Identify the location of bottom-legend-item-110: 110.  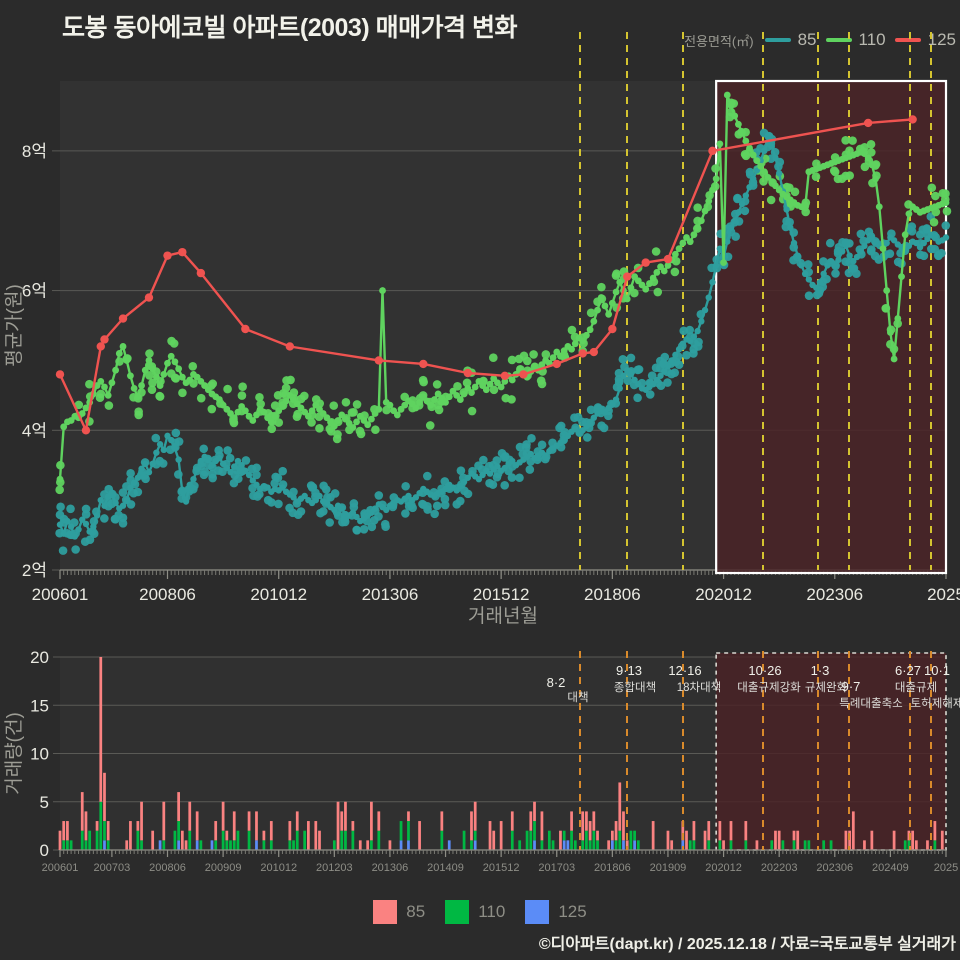
(475, 912).